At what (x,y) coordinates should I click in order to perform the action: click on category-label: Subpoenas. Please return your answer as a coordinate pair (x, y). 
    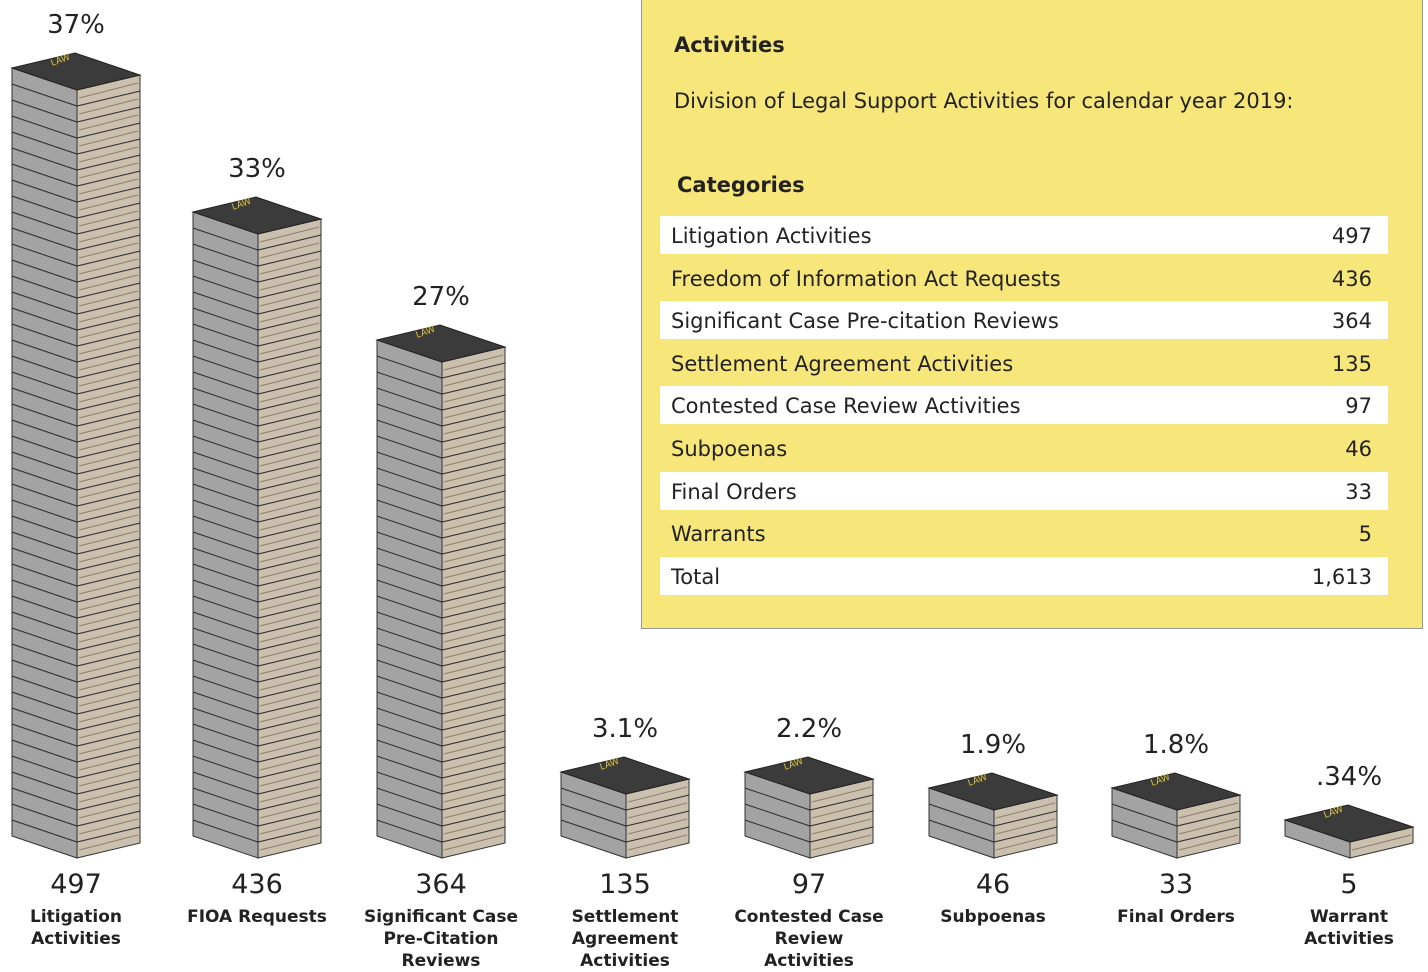
    Looking at the image, I should click on (993, 917).